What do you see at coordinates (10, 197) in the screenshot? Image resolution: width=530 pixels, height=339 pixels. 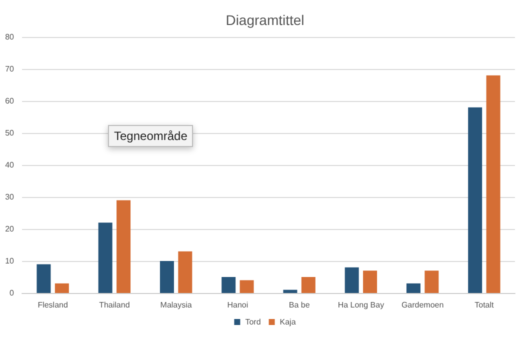 I see `y-tick-label: 30` at bounding box center [10, 197].